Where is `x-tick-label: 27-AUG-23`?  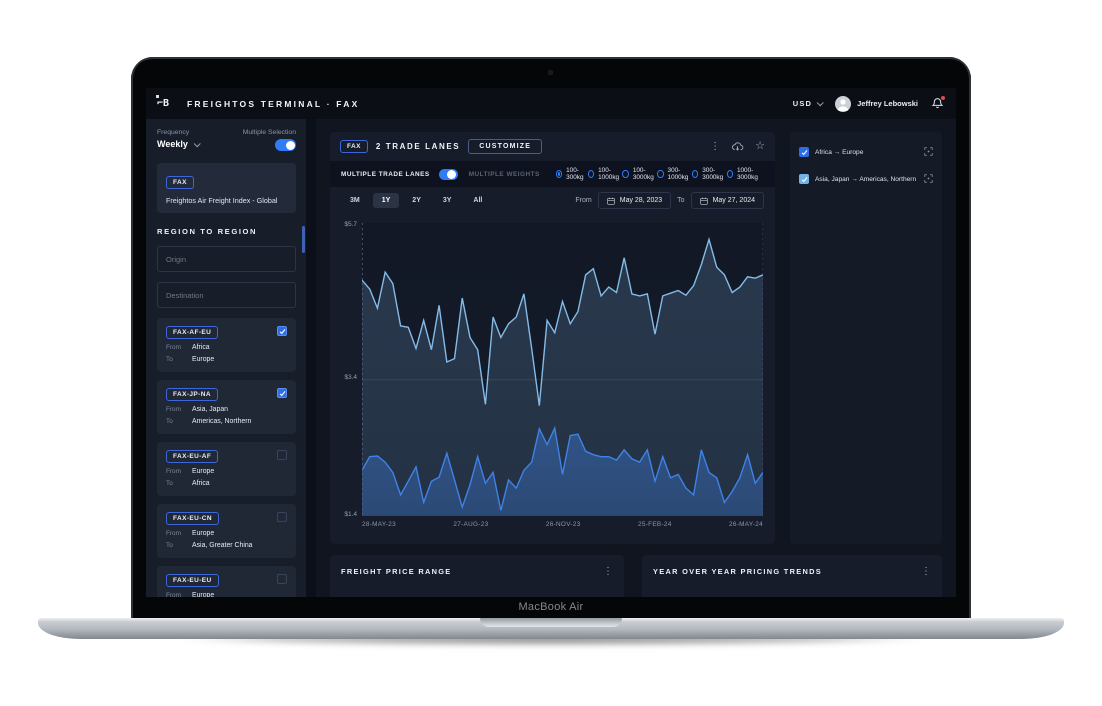
x-tick-label: 27-AUG-23 is located at coordinates (471, 524).